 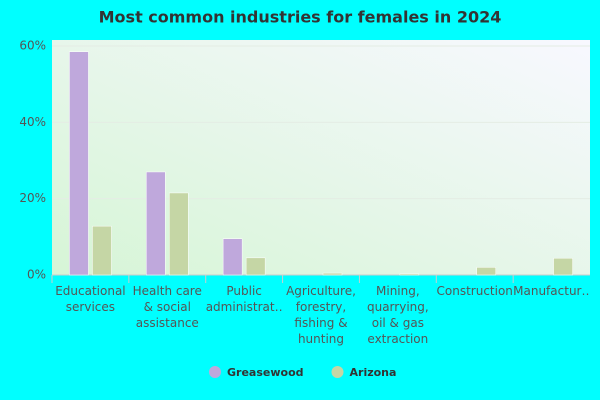 I want to click on y-tick-label: 20%, so click(x=32, y=198).